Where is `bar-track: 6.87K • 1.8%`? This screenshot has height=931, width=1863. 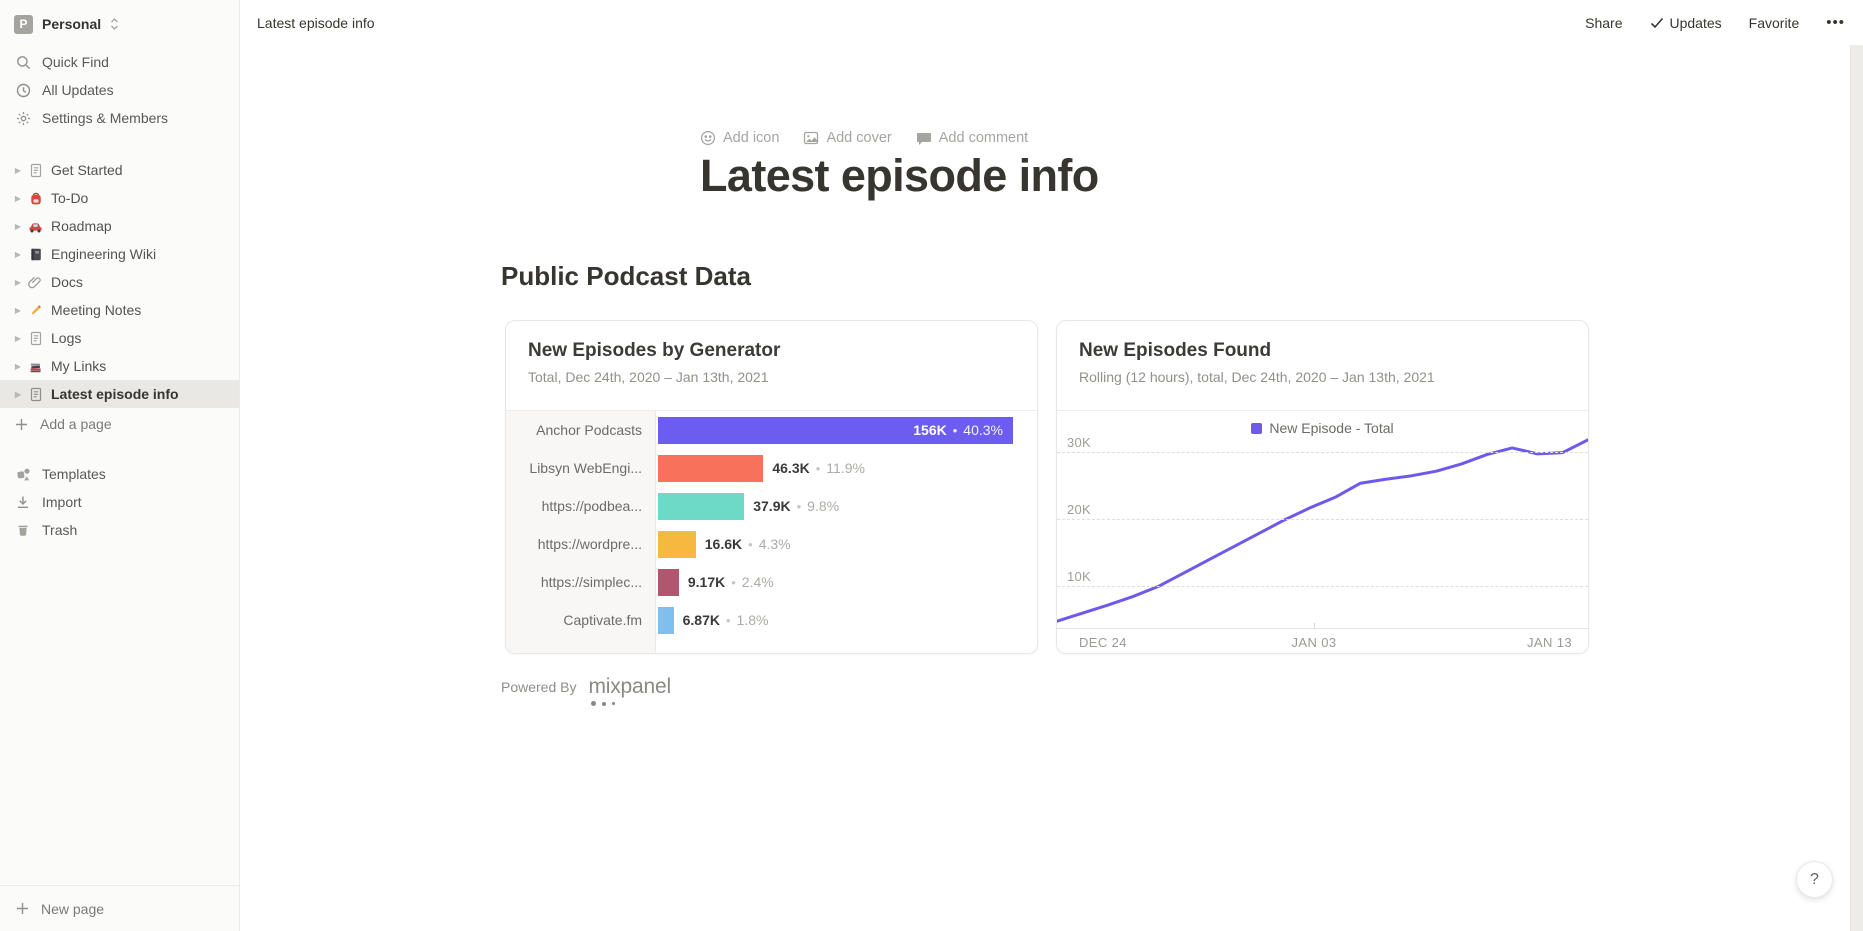 bar-track: 6.87K • 1.8% is located at coordinates (846, 620).